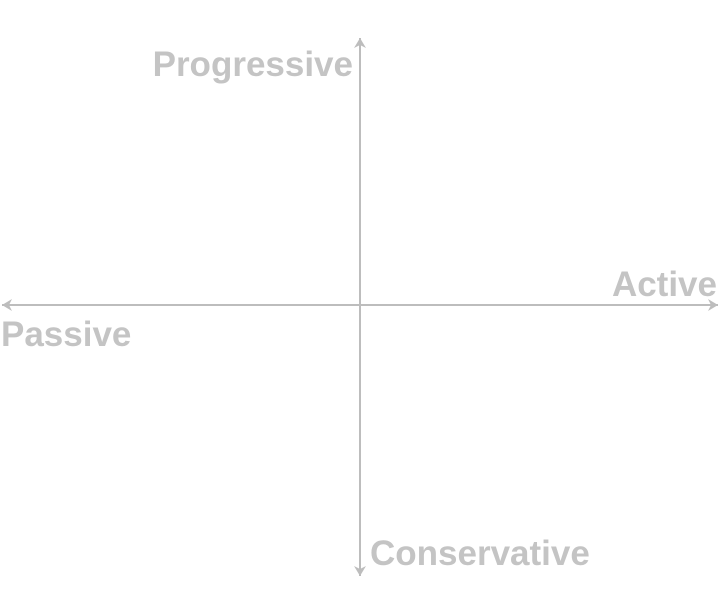 The width and height of the screenshot is (720, 612). I want to click on conservative-label: Conservative, so click(480, 553).